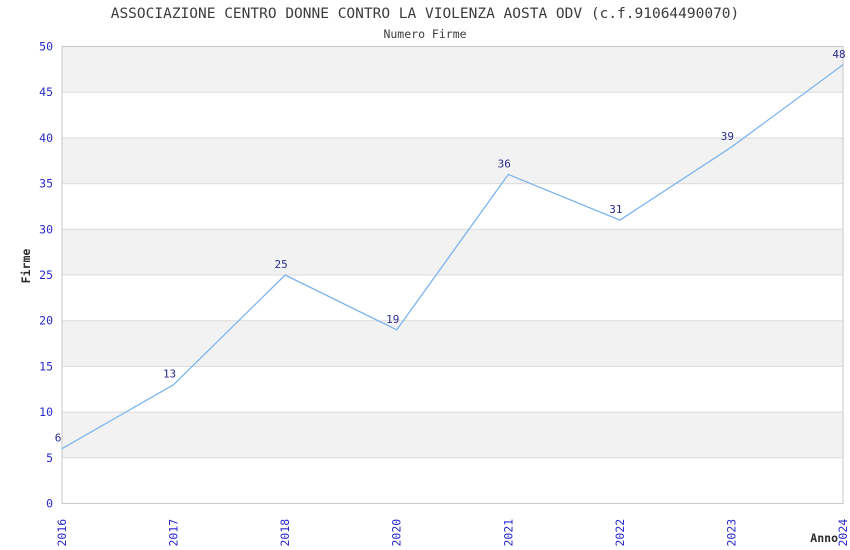 This screenshot has height=550, width=850. I want to click on x-tick-label: 2016, so click(62, 533).